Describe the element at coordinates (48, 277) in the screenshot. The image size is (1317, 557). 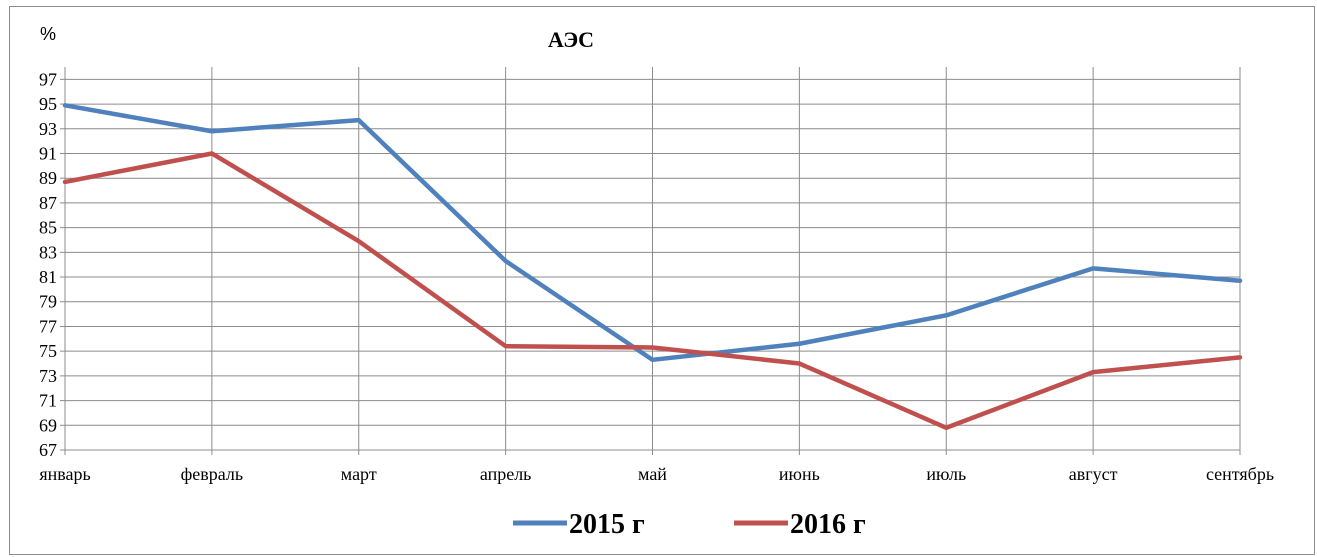
I see `y-tick-label: 81` at that location.